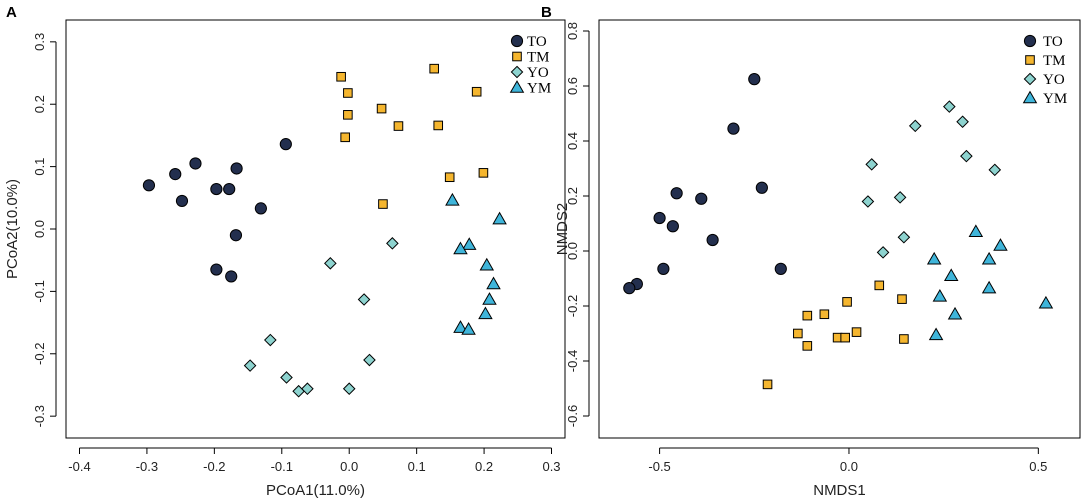  What do you see at coordinates (562, 229) in the screenshot?
I see `y-axis-title: NMDS2` at bounding box center [562, 229].